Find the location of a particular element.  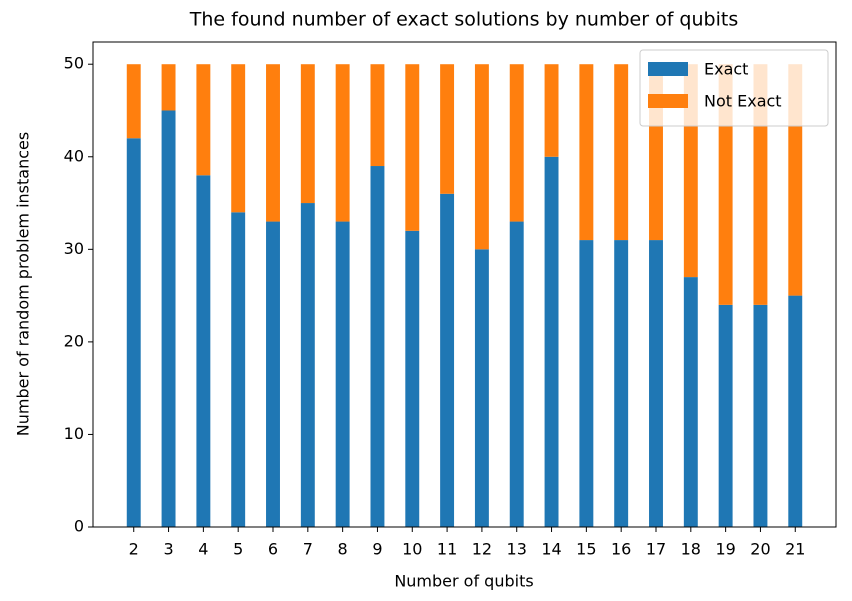

x-tick-label: 13 is located at coordinates (517, 549).